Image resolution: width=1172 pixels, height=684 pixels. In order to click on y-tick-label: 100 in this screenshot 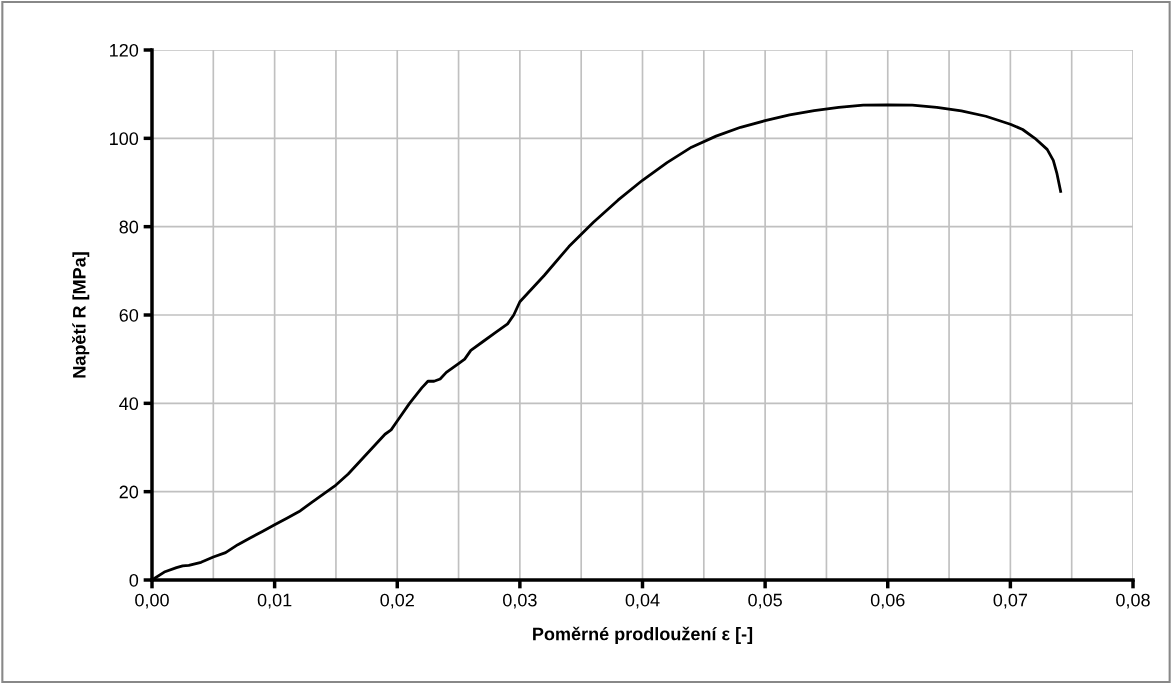, I will do `click(124, 139)`.